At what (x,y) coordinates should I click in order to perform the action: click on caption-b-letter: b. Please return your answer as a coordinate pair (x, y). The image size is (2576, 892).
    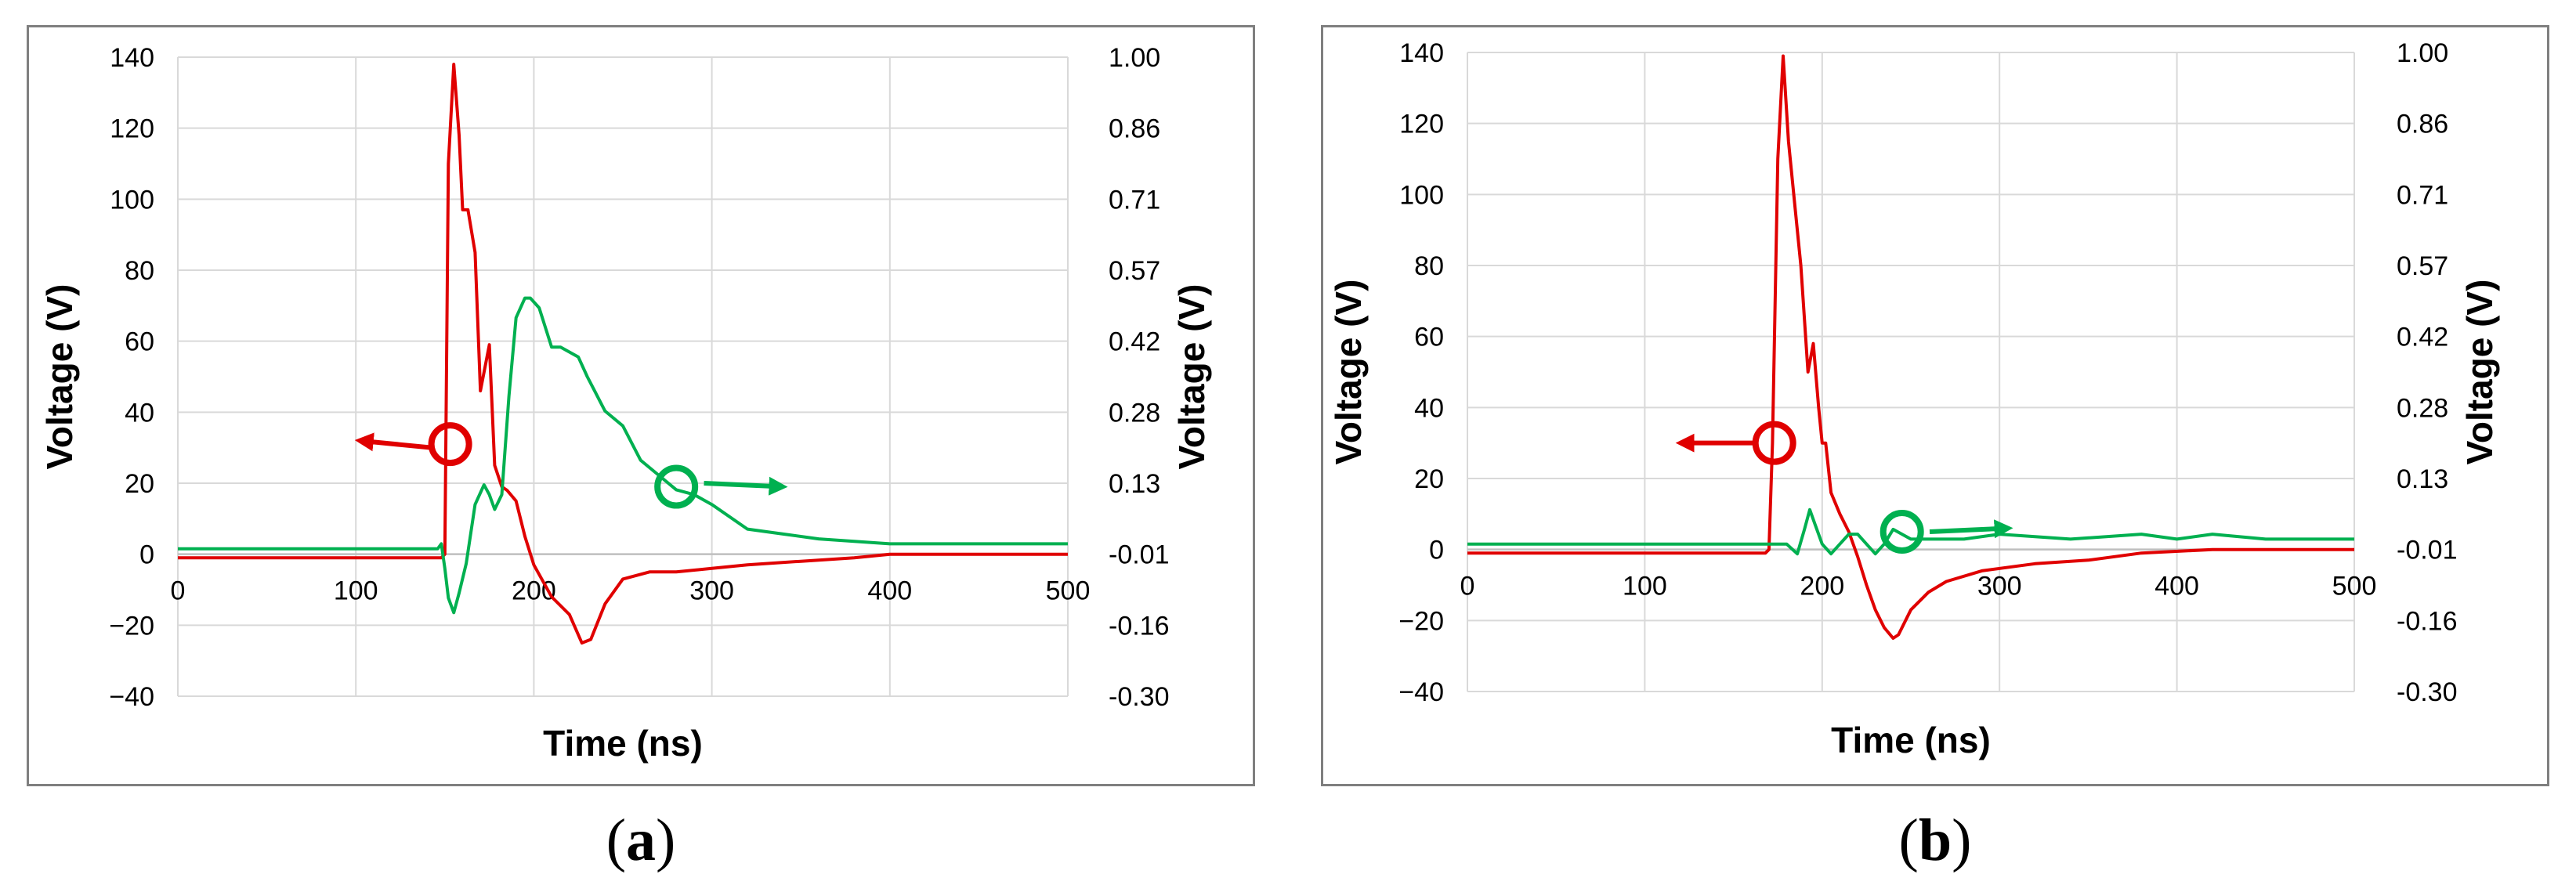
    Looking at the image, I should click on (1935, 840).